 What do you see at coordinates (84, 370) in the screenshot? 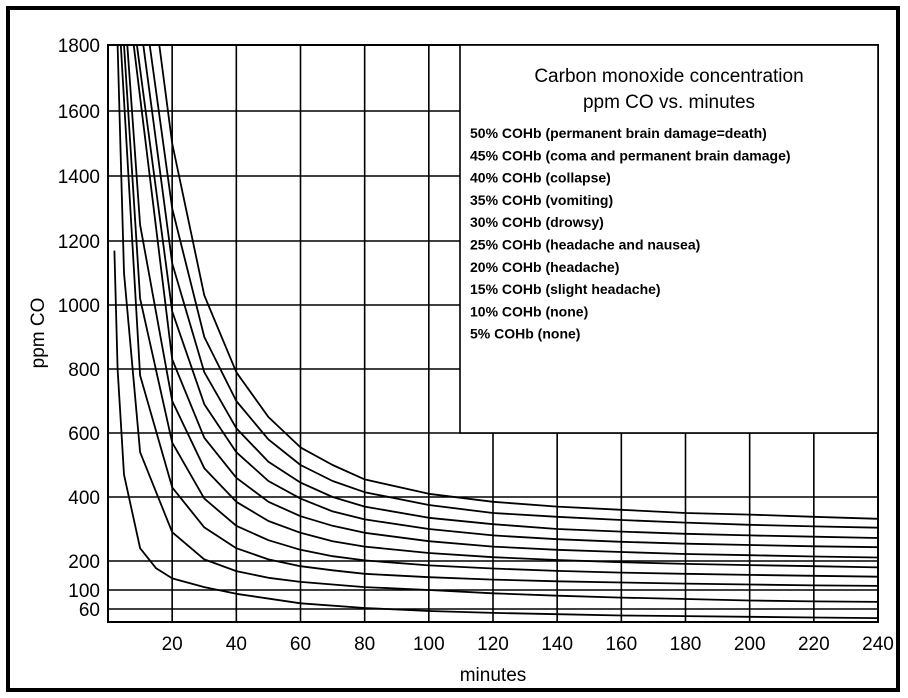
I see `y-tick-label: 800` at bounding box center [84, 370].